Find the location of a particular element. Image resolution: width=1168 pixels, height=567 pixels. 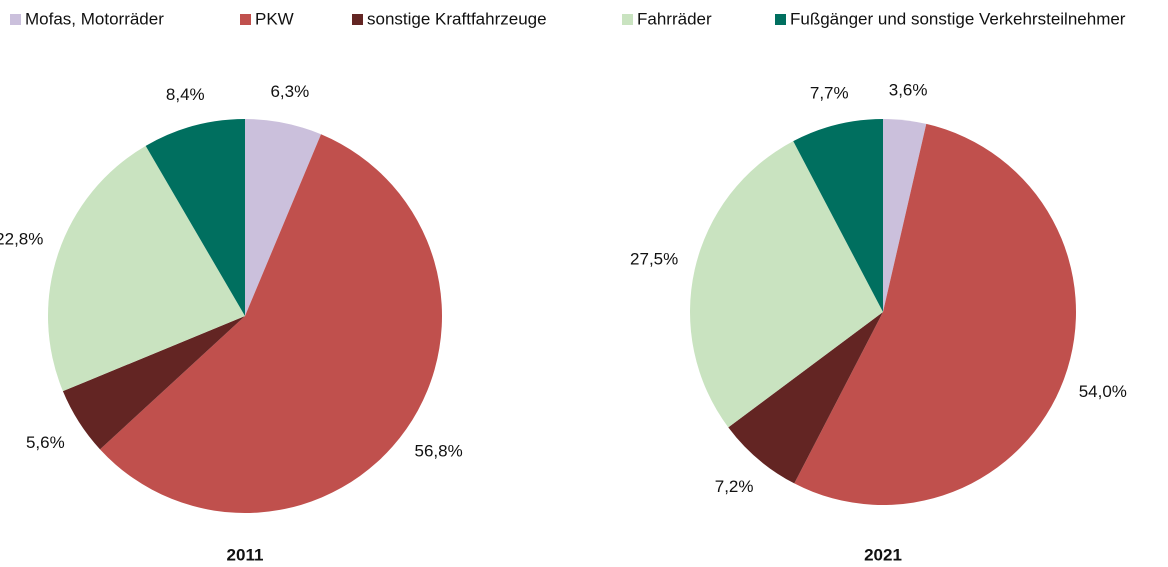

data-label: 56,8% is located at coordinates (438, 450).